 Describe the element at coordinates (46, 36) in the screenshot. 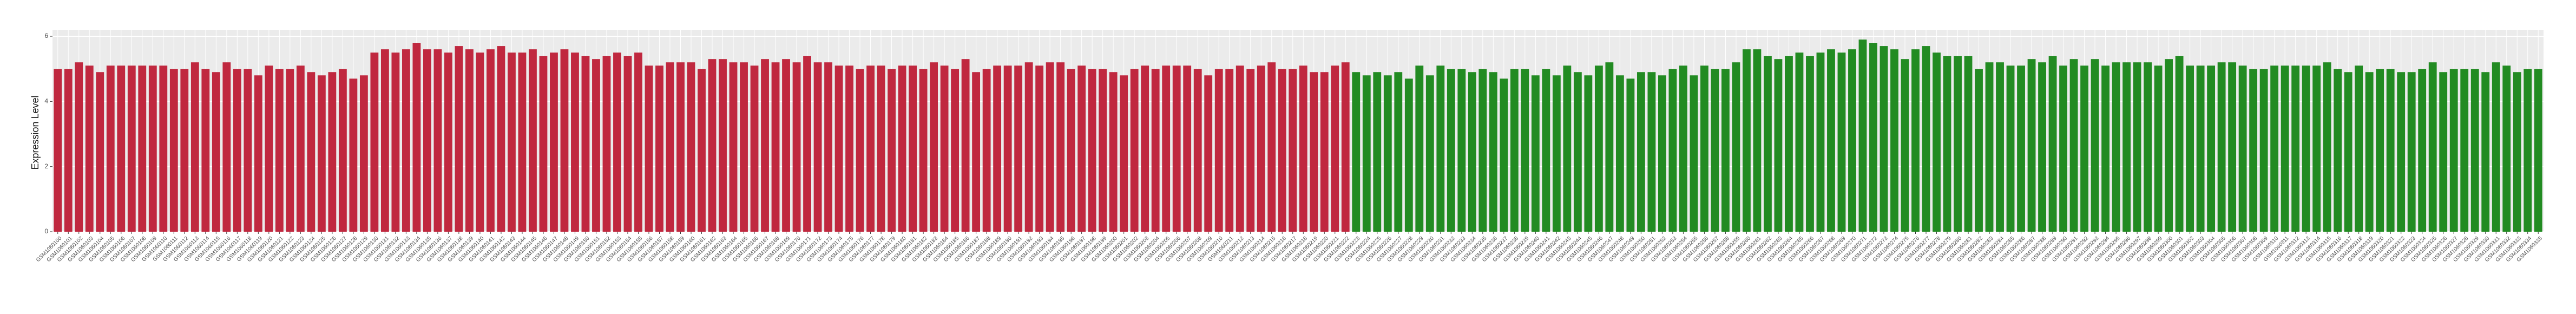

I see `y-tick-label: 6` at that location.